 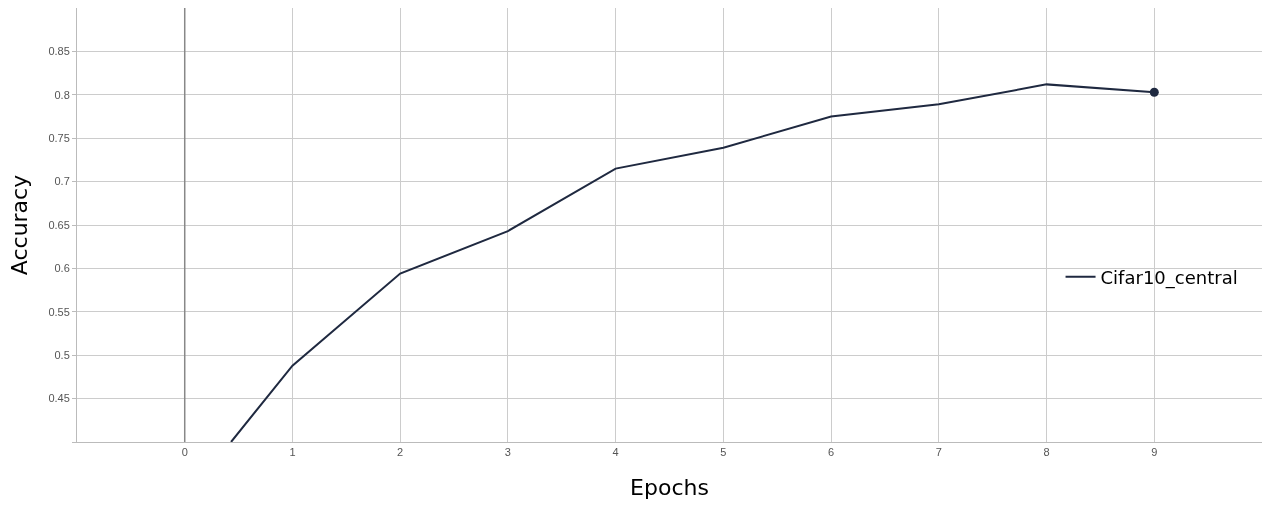 What do you see at coordinates (62, 181) in the screenshot?
I see `y-tick-label: 0.7` at bounding box center [62, 181].